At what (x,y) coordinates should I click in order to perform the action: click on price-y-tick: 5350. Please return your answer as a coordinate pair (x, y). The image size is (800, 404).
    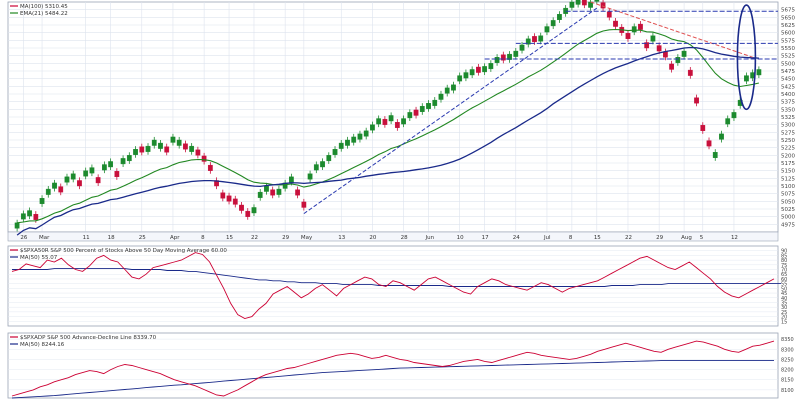
    Looking at the image, I should click on (788, 110).